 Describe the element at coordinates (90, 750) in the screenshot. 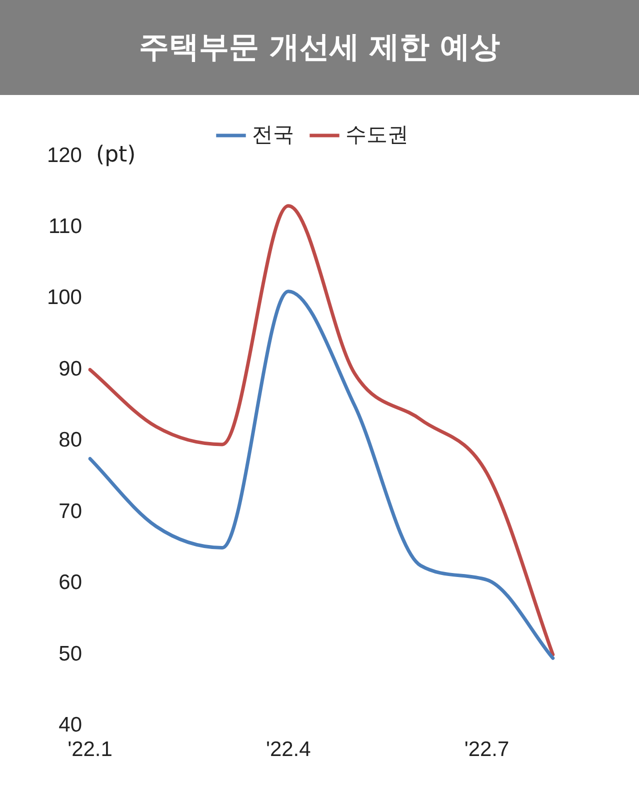

I see `x-tick-label: '22.1` at that location.